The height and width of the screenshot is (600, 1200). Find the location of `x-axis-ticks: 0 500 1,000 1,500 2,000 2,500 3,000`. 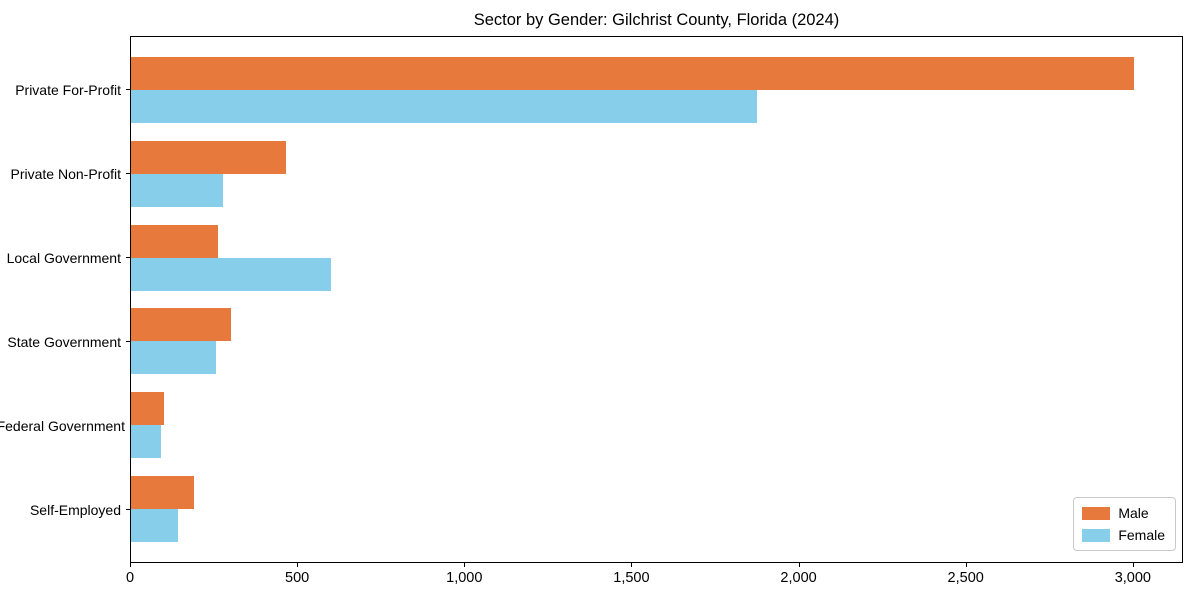

x-axis-ticks: 0 500 1,000 1,500 2,000 2,500 3,000 is located at coordinates (654, 576).